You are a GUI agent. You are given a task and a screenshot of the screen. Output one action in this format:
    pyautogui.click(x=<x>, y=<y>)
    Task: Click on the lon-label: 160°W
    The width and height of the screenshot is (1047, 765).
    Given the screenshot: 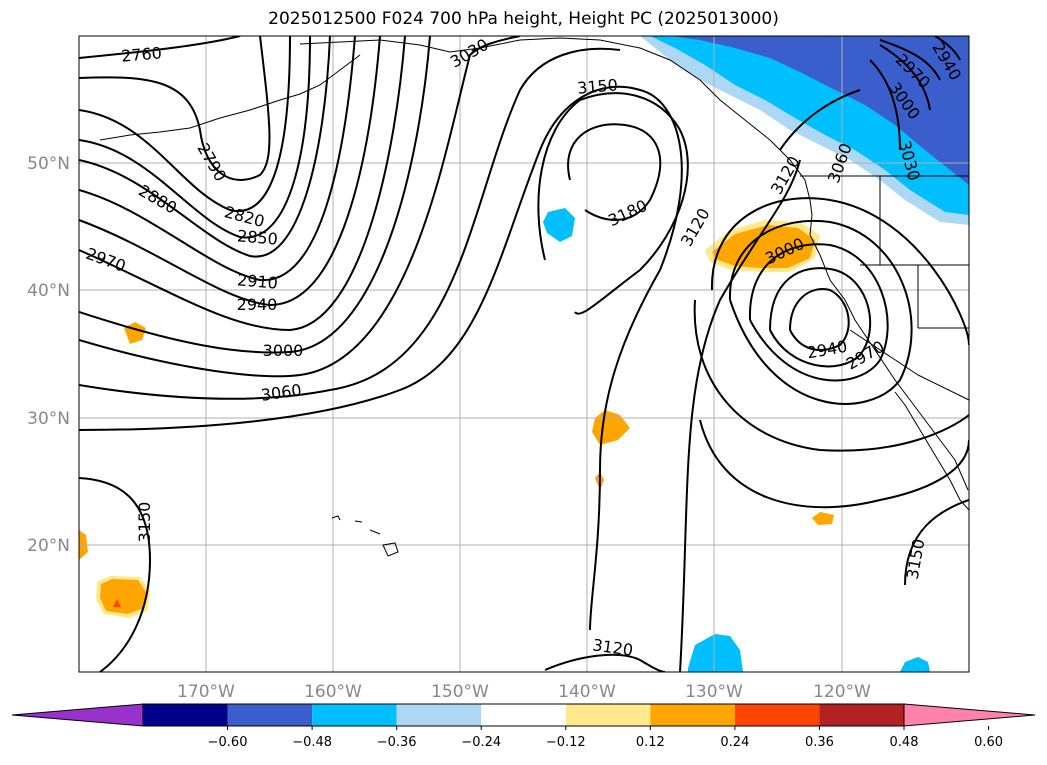 What is the action you would take?
    pyautogui.click(x=333, y=692)
    